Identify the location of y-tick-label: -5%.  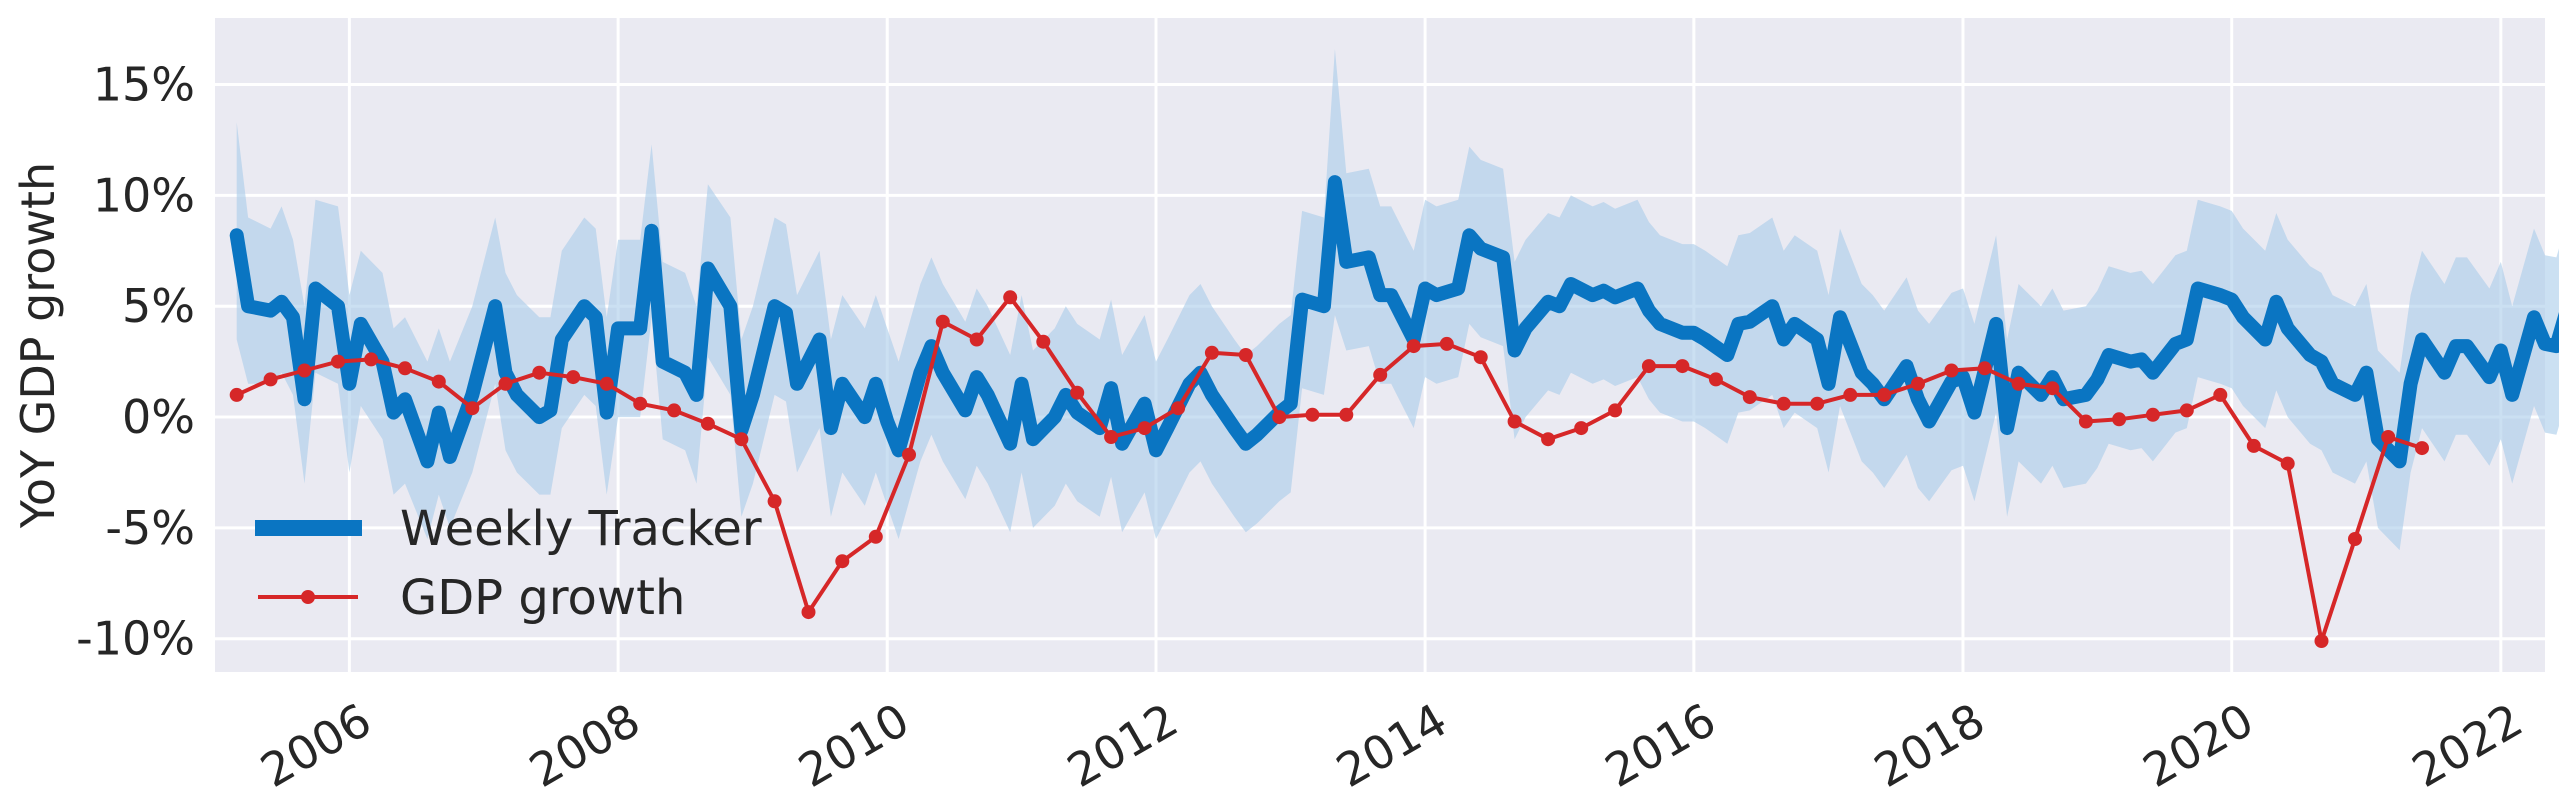
(150, 528).